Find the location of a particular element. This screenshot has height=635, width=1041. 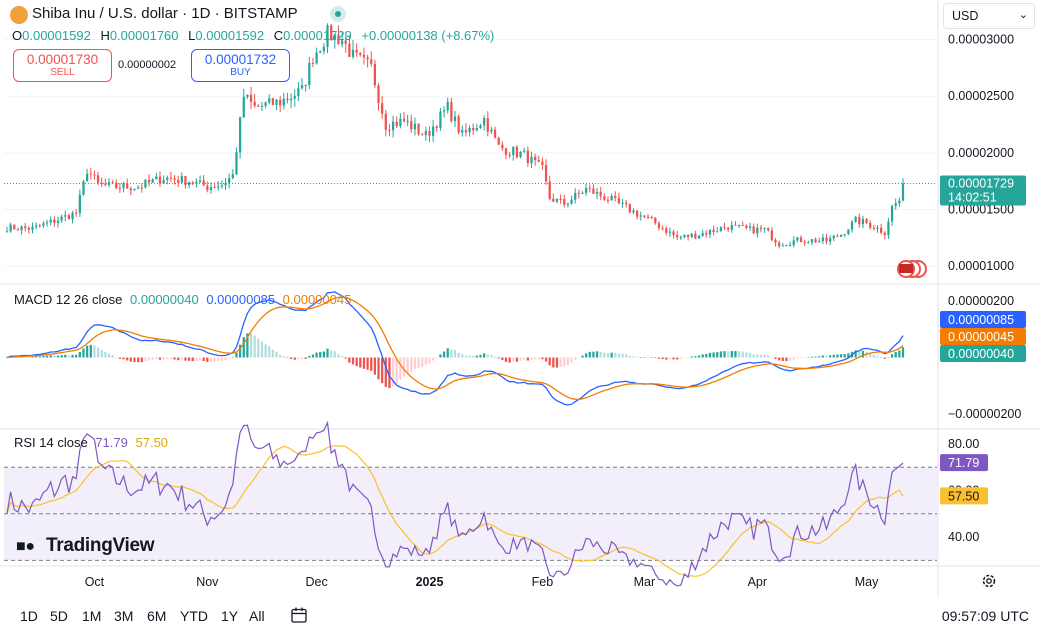

timeframe-5d: 5D is located at coordinates (59, 616).